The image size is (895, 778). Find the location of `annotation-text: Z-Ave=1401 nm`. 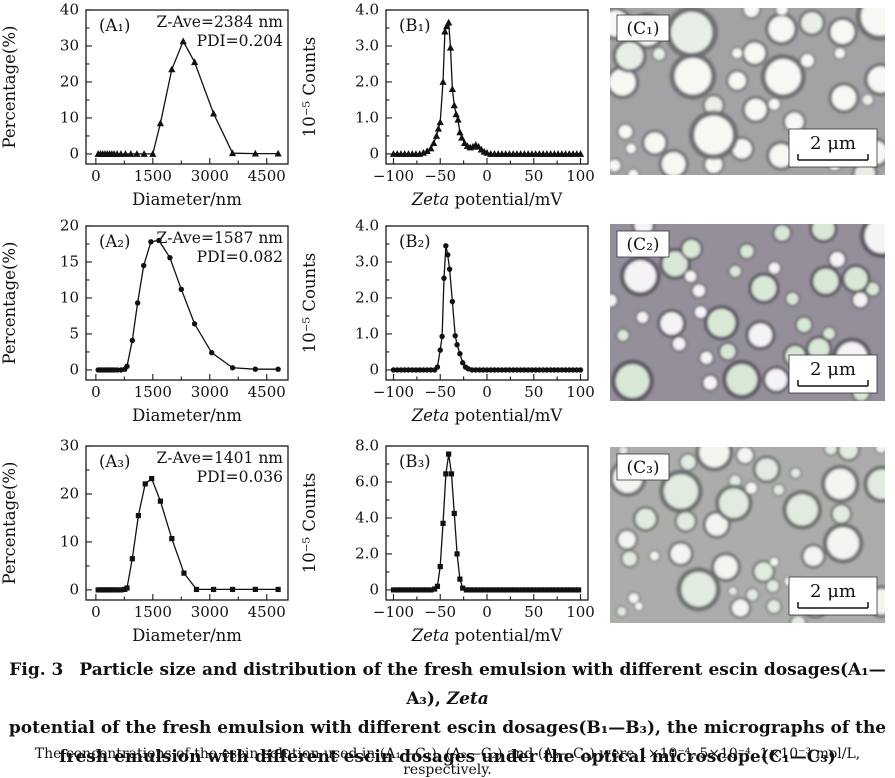

annotation-text: Z-Ave=1401 nm is located at coordinates (219, 458).